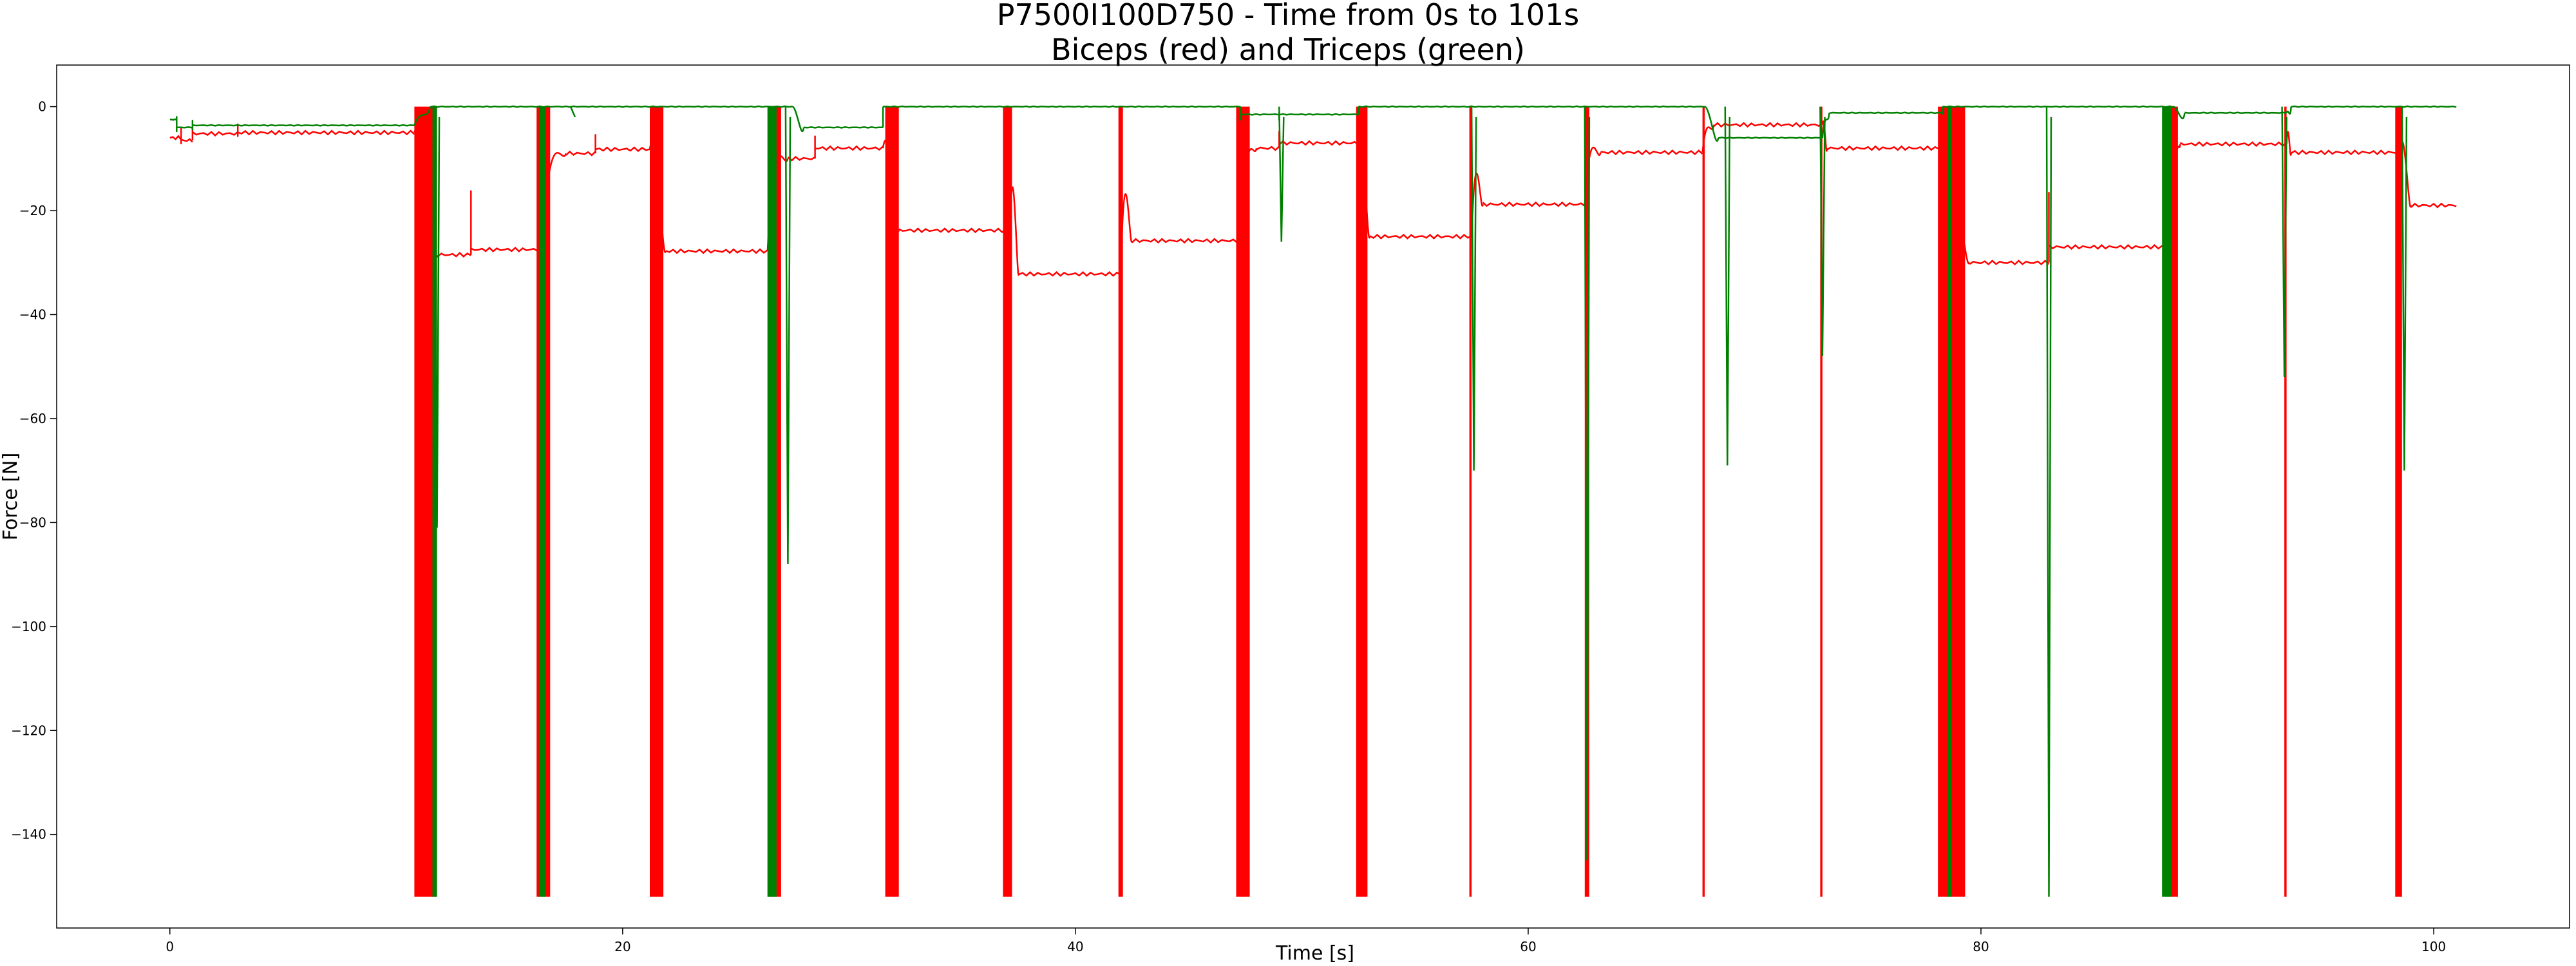  Describe the element at coordinates (170, 946) in the screenshot. I see `x-tick-label: 0` at that location.